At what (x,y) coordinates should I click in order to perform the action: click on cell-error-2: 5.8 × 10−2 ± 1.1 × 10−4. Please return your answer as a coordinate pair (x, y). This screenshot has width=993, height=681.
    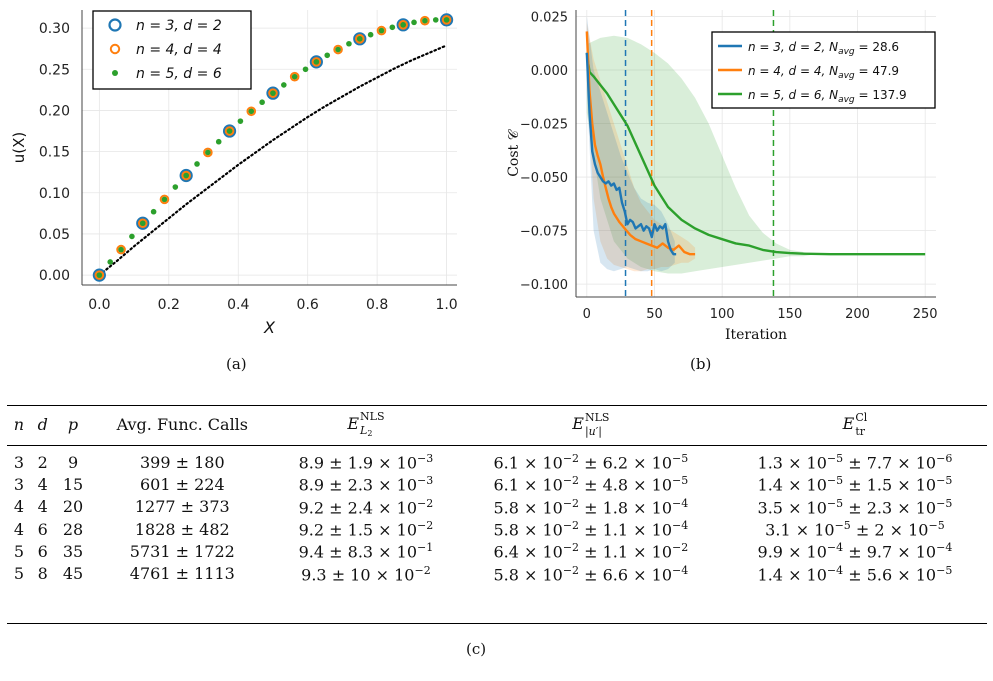
    Looking at the image, I should click on (591, 529).